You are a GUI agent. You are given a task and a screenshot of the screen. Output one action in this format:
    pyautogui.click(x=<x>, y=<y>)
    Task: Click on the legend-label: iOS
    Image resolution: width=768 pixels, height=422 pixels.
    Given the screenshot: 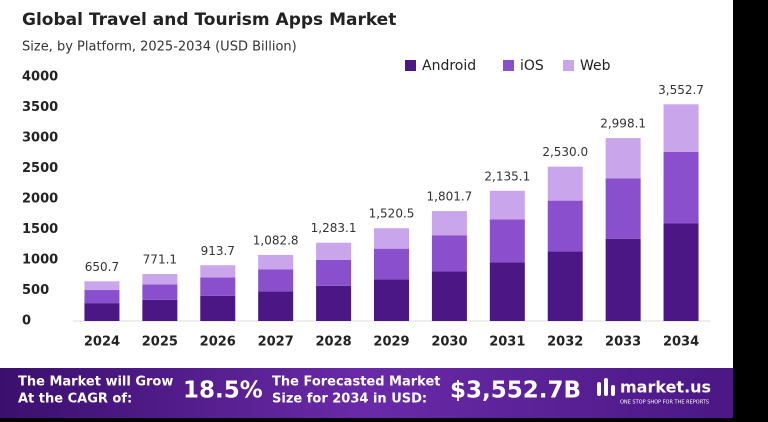 What is the action you would take?
    pyautogui.click(x=532, y=66)
    